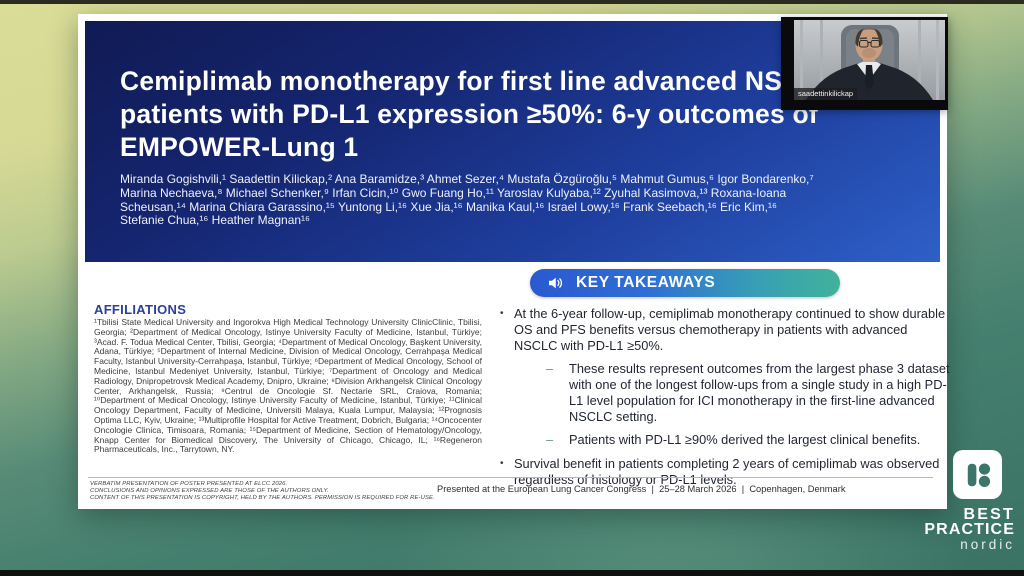 This screenshot has width=1024, height=576. I want to click on webcam-tile: saadettinkilickap, so click(864, 63).